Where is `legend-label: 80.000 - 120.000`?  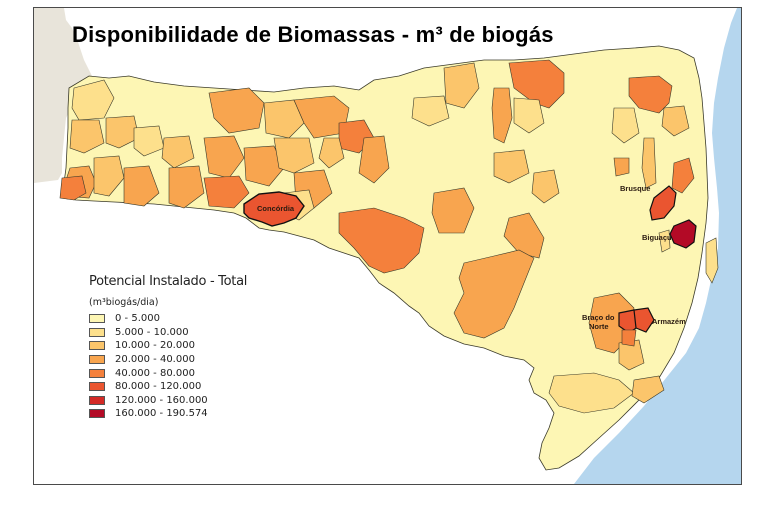 legend-label: 80.000 - 120.000 is located at coordinates (158, 387).